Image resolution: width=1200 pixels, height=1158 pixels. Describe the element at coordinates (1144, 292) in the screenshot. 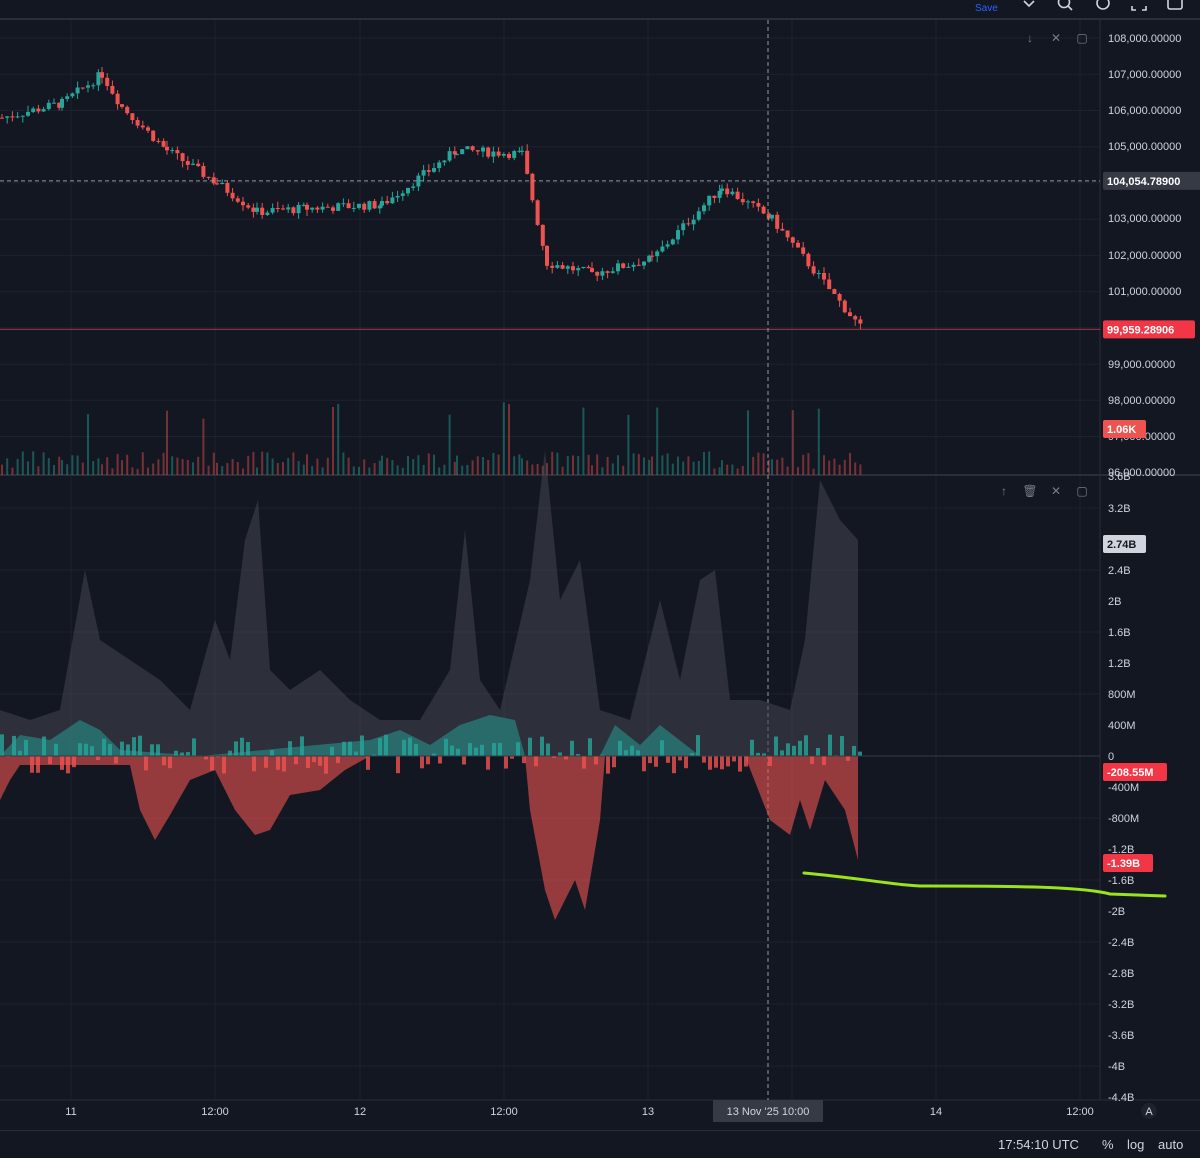

I see `price-axis-label: 101,000.00000` at that location.